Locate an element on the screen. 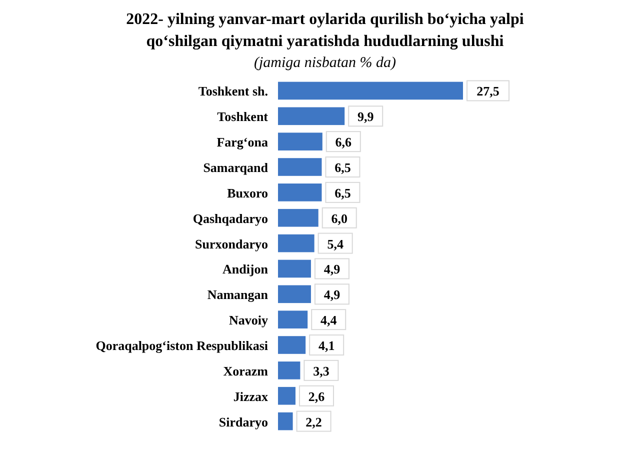 The width and height of the screenshot is (624, 459). data-label: 6,0 is located at coordinates (339, 218).